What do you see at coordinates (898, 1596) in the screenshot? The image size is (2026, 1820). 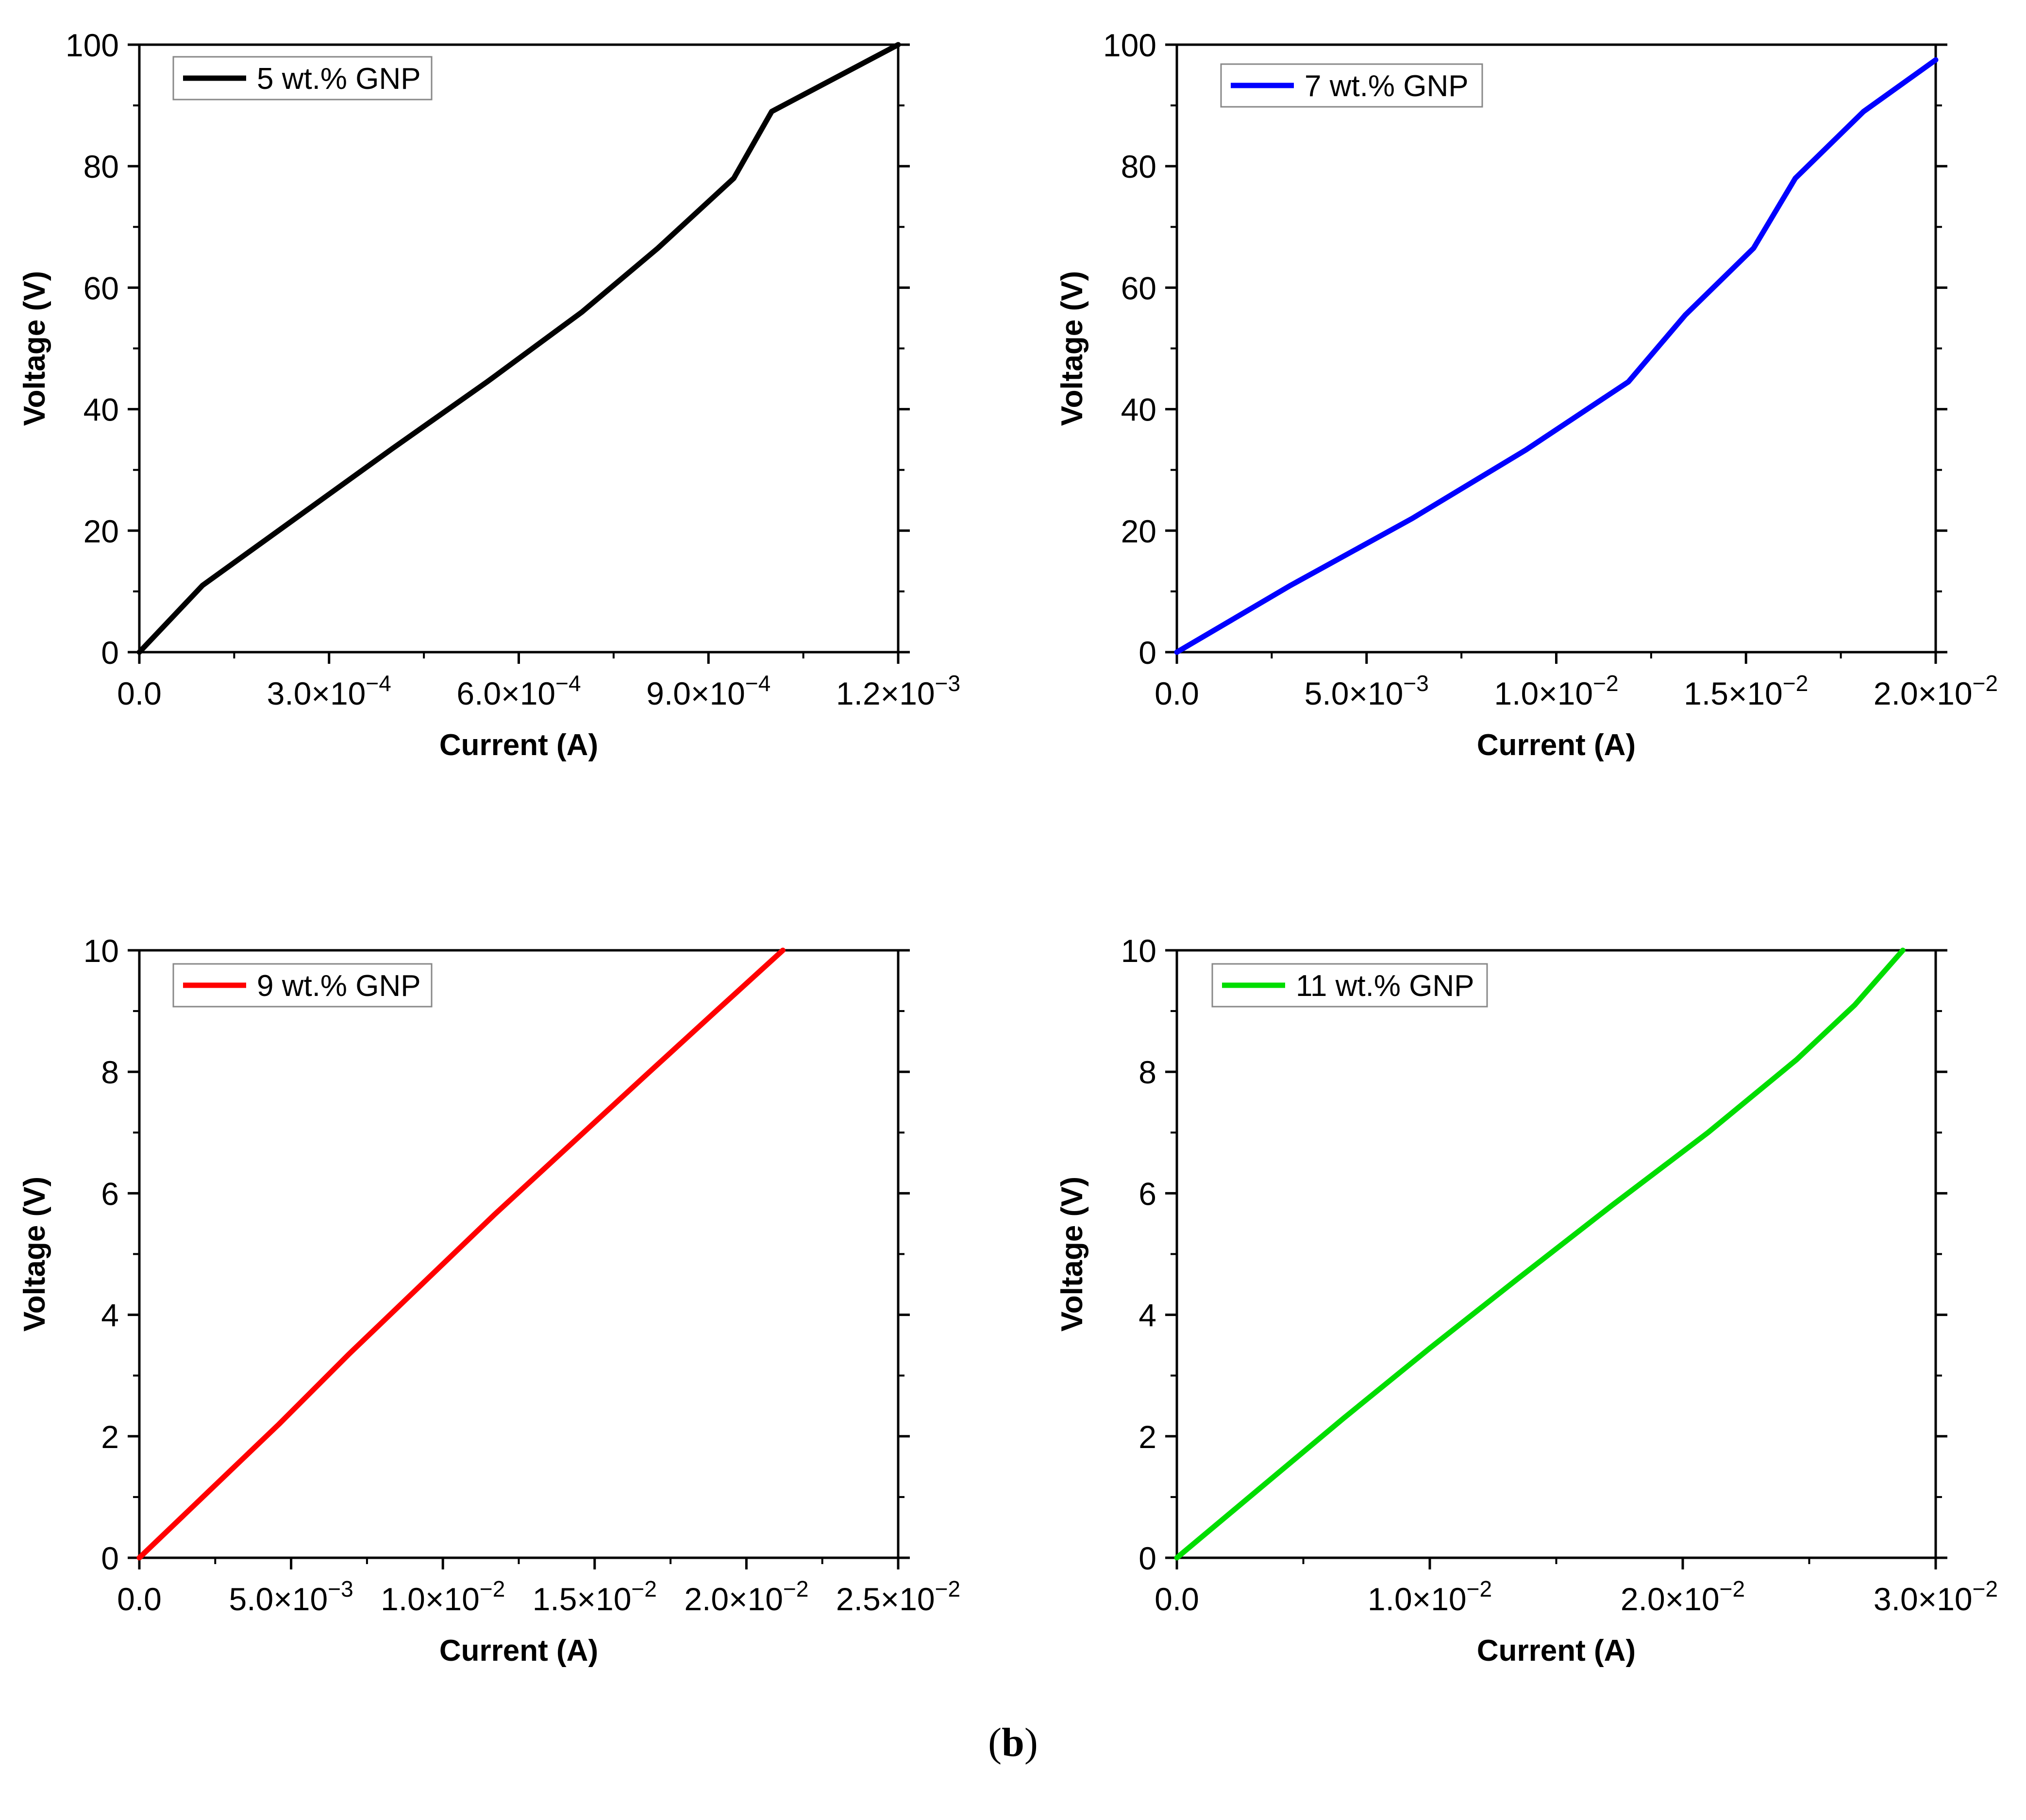 I see `x-tick-label: 2.5×10⁻²` at bounding box center [898, 1596].